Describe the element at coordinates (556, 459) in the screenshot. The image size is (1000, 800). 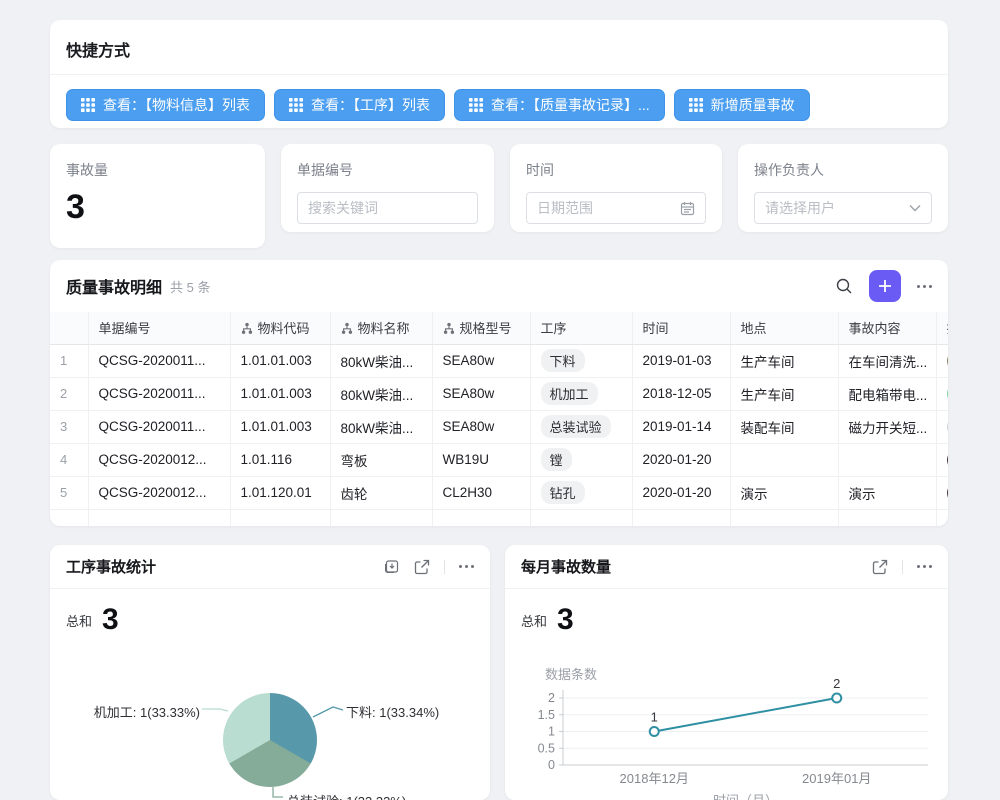
I see `process-tag: 镗` at that location.